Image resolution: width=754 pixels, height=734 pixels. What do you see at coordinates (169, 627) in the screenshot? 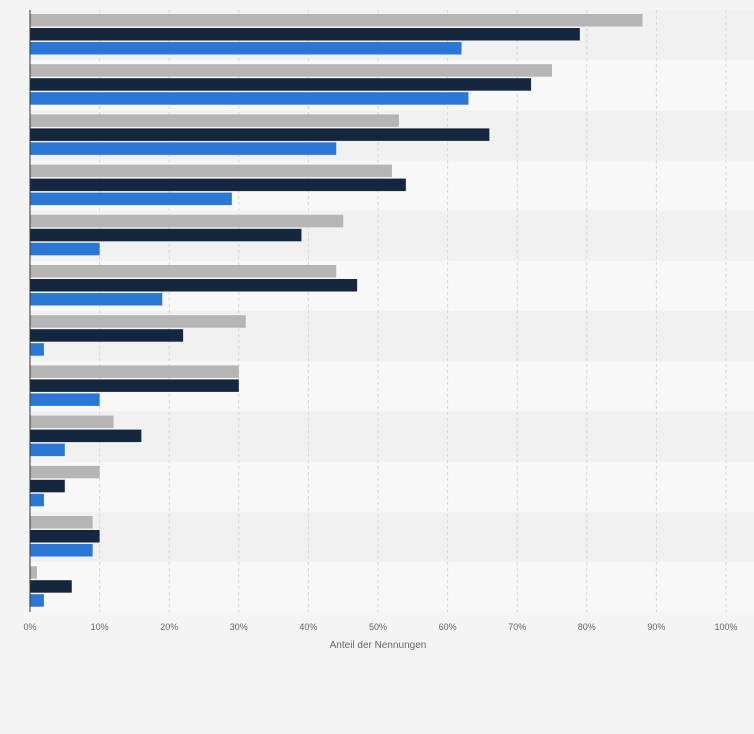
I see `x-tick-label: 20%` at bounding box center [169, 627].